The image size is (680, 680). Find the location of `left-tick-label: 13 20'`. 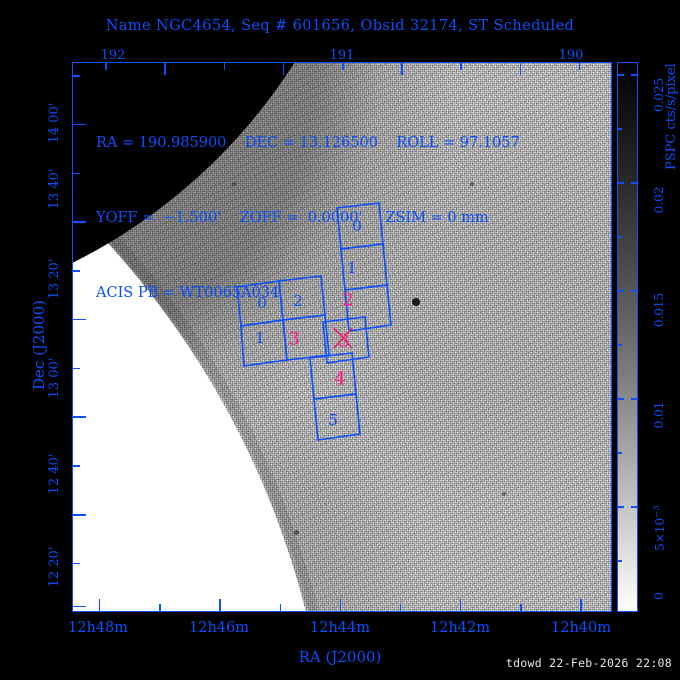

left-tick-label: 13 20' is located at coordinates (54, 279).